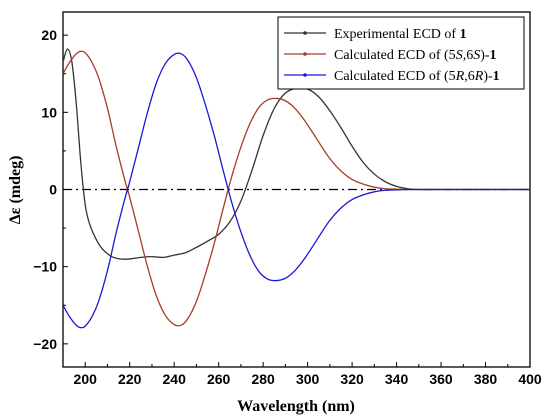 The image size is (550, 418). Describe the element at coordinates (400, 34) in the screenshot. I see `legend-label-experimental: Experimental ECD of 1` at that location.